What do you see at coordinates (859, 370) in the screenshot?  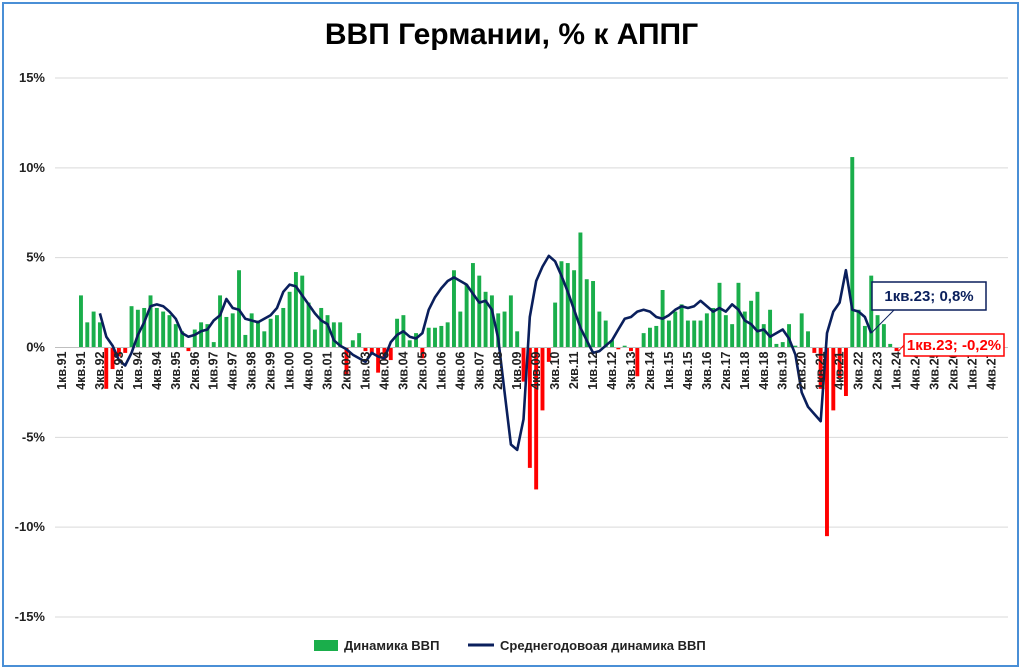 I see `x-tick-label: 3кв.22` at bounding box center [859, 370].